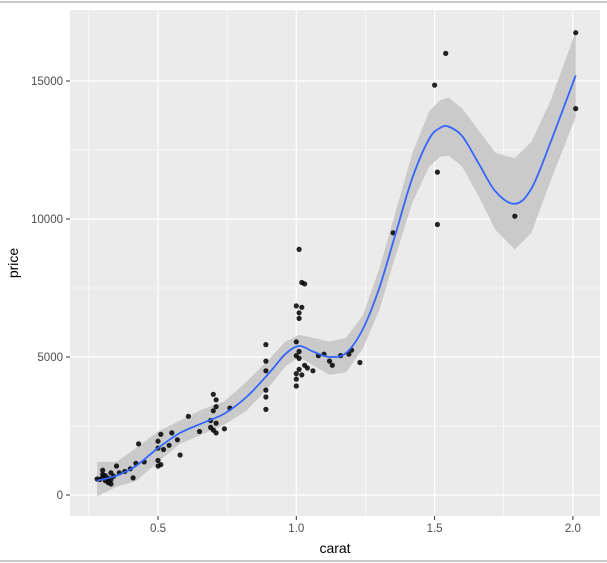 The width and height of the screenshot is (607, 563). Describe the element at coordinates (573, 529) in the screenshot. I see `x-tick-label: 2.0` at that location.